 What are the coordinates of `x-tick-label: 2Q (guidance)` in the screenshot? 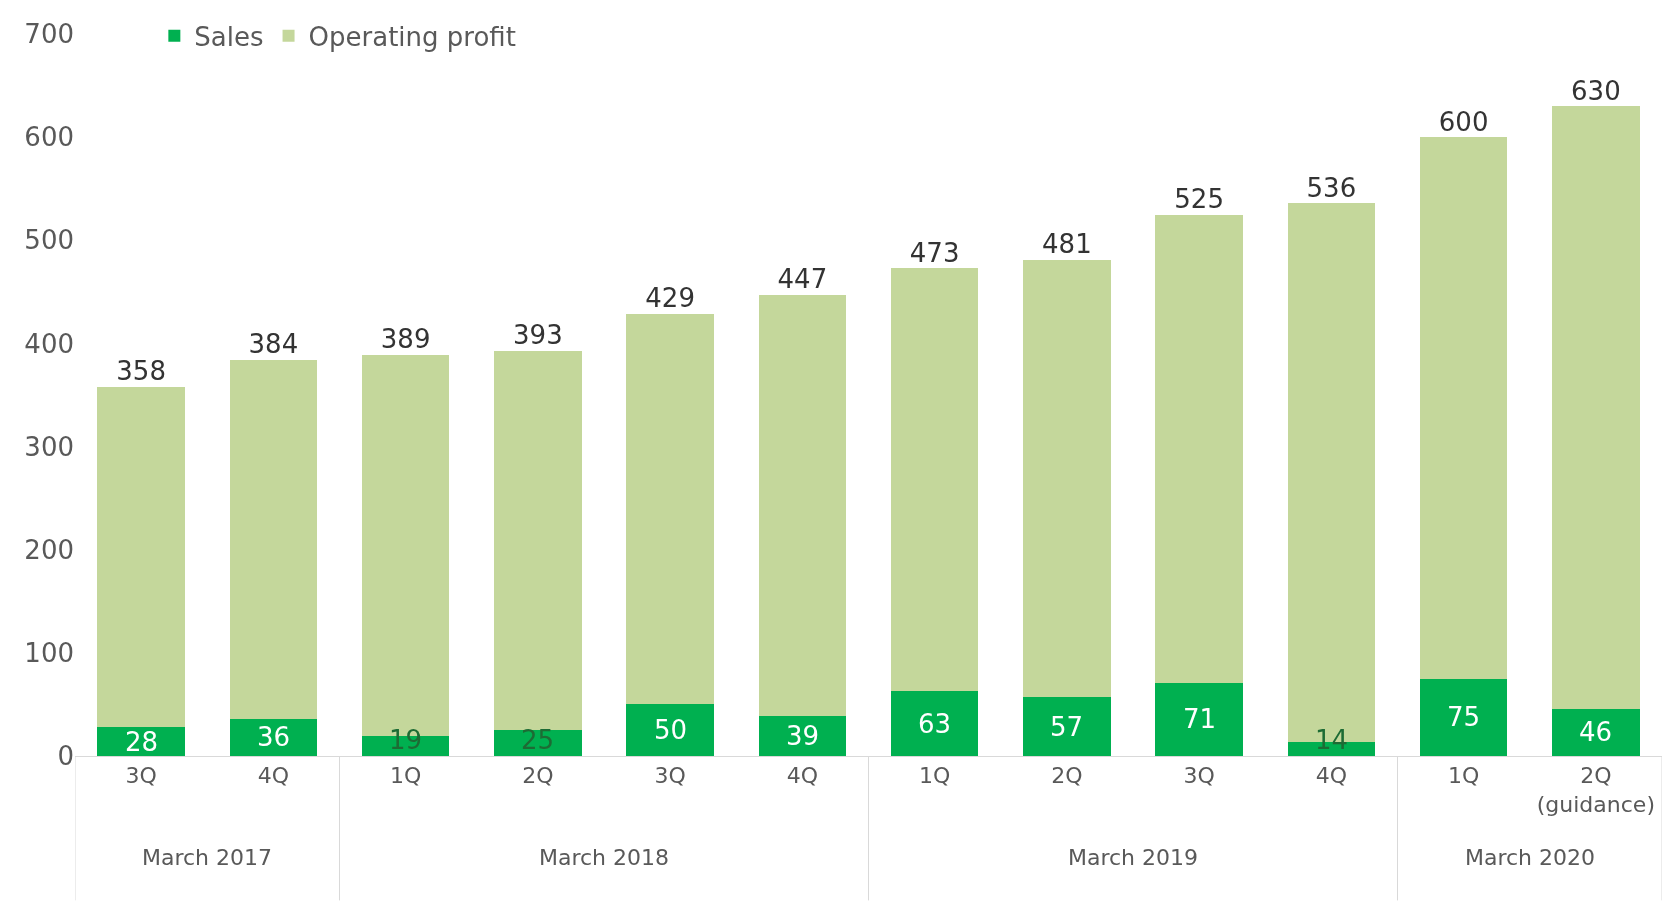 It's located at (1595, 790).